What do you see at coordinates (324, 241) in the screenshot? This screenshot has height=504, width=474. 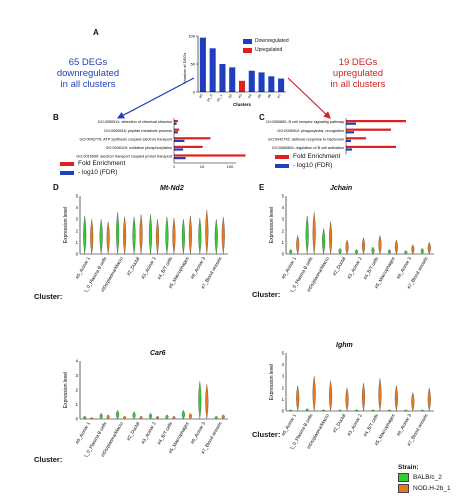 I see `violin-jchain-2-balb` at bounding box center [324, 241].